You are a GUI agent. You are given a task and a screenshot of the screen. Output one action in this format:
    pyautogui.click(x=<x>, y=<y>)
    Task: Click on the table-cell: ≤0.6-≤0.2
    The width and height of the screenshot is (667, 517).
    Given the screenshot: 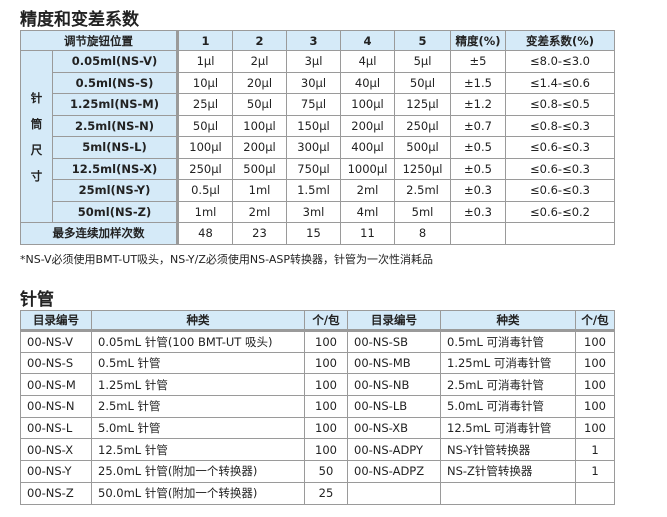 What is the action you would take?
    pyautogui.click(x=560, y=211)
    